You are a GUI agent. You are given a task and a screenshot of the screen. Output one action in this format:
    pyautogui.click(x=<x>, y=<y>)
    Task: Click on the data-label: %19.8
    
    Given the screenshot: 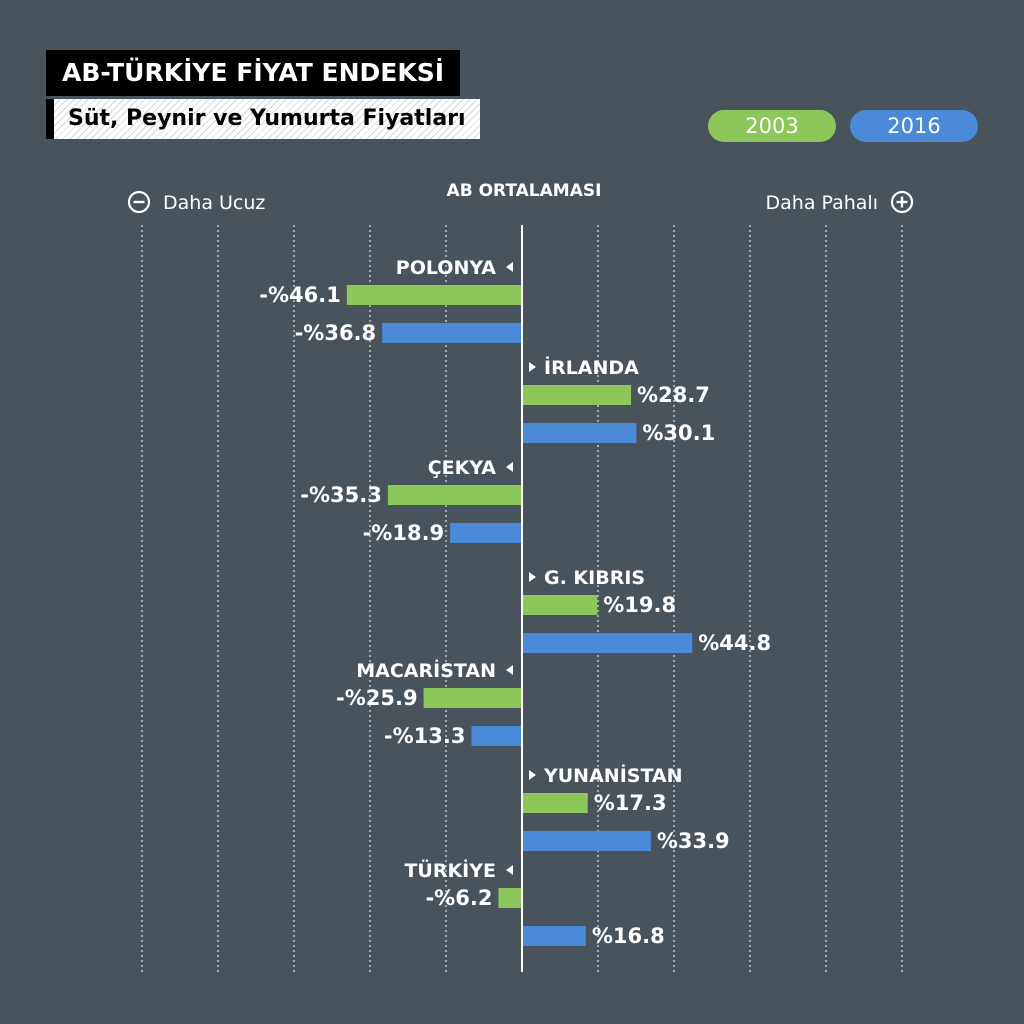 What is the action you would take?
    pyautogui.click(x=639, y=605)
    